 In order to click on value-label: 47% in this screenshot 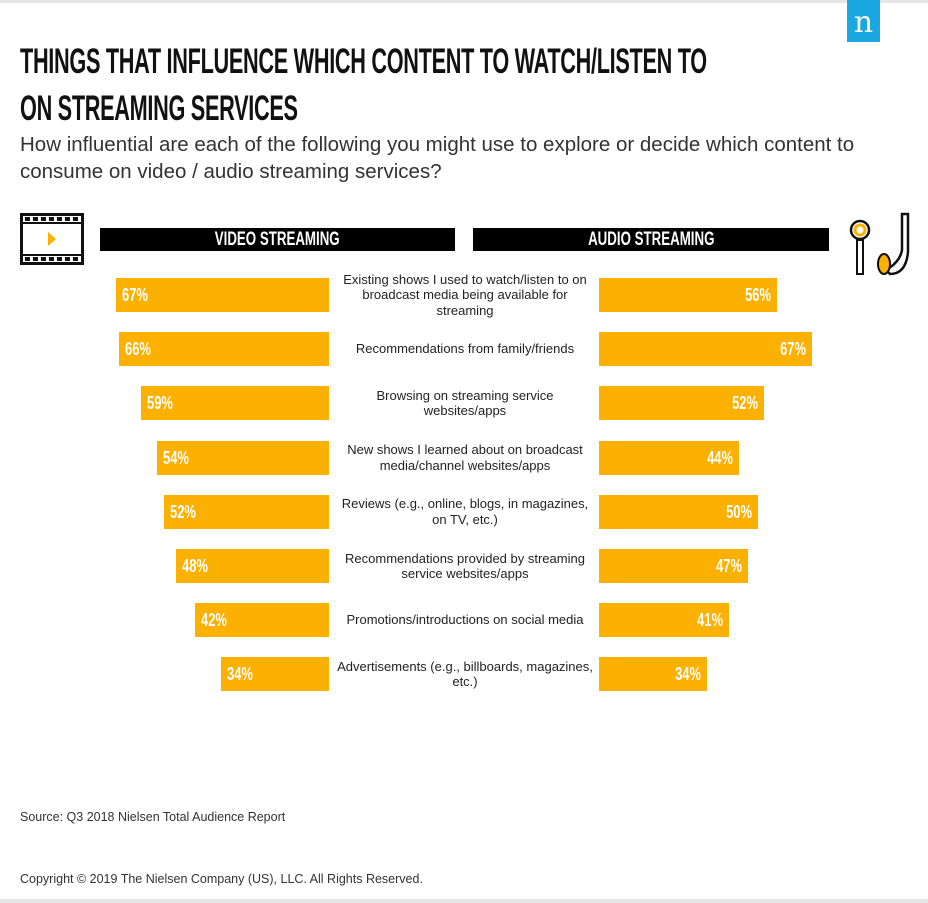, I will do `click(724, 566)`.